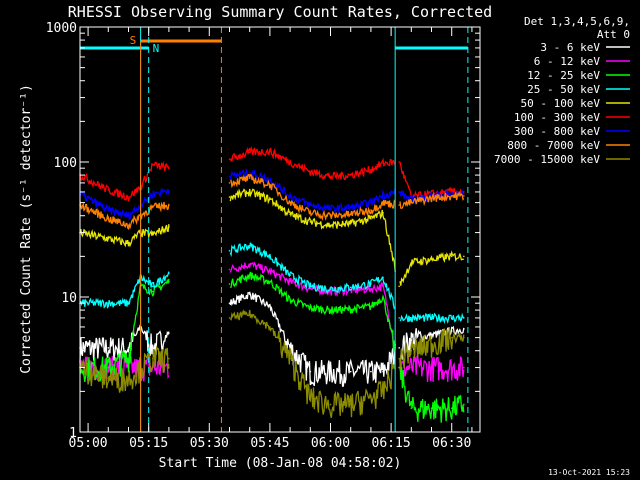 This screenshot has height=480, width=640. Describe the element at coordinates (561, 103) in the screenshot. I see `legend-label-4: 50 - 100 keV` at that location.